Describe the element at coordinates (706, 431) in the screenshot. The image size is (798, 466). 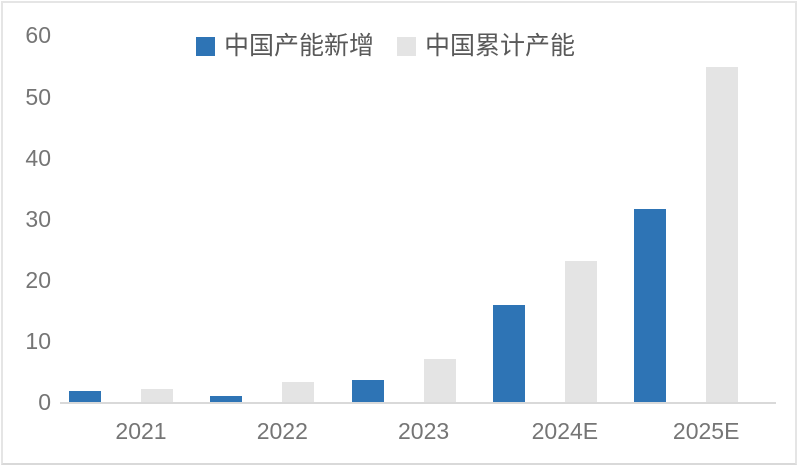
I see `x-tick-label-2025E: 2025E` at that location.